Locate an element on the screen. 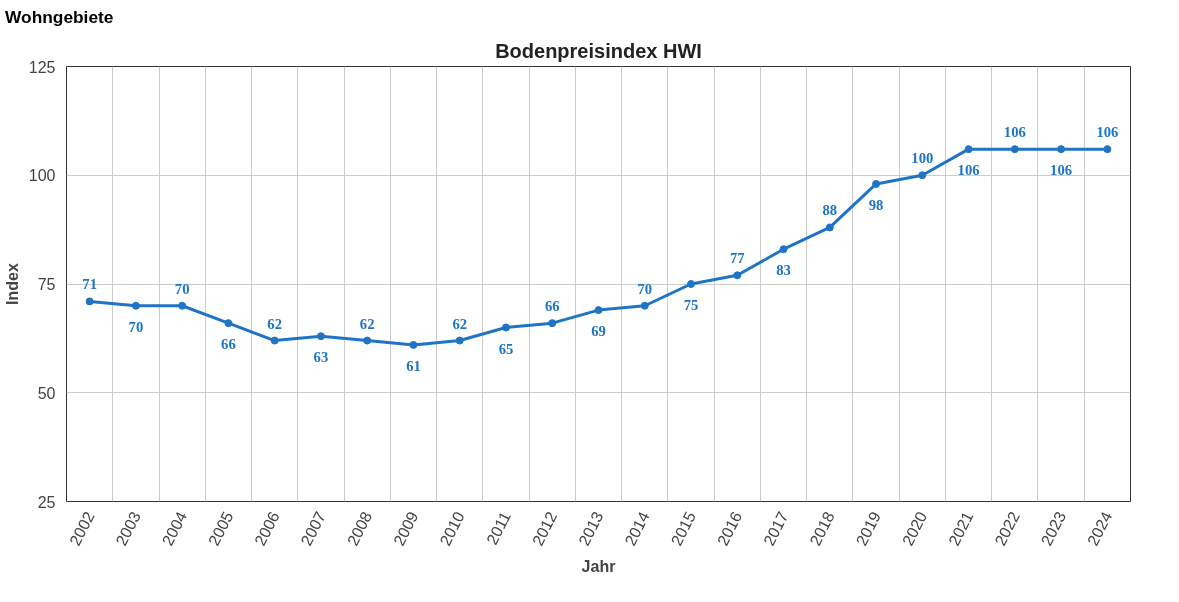 This screenshot has height=602, width=1179. text: Wohngebiete is located at coordinates (59, 17).